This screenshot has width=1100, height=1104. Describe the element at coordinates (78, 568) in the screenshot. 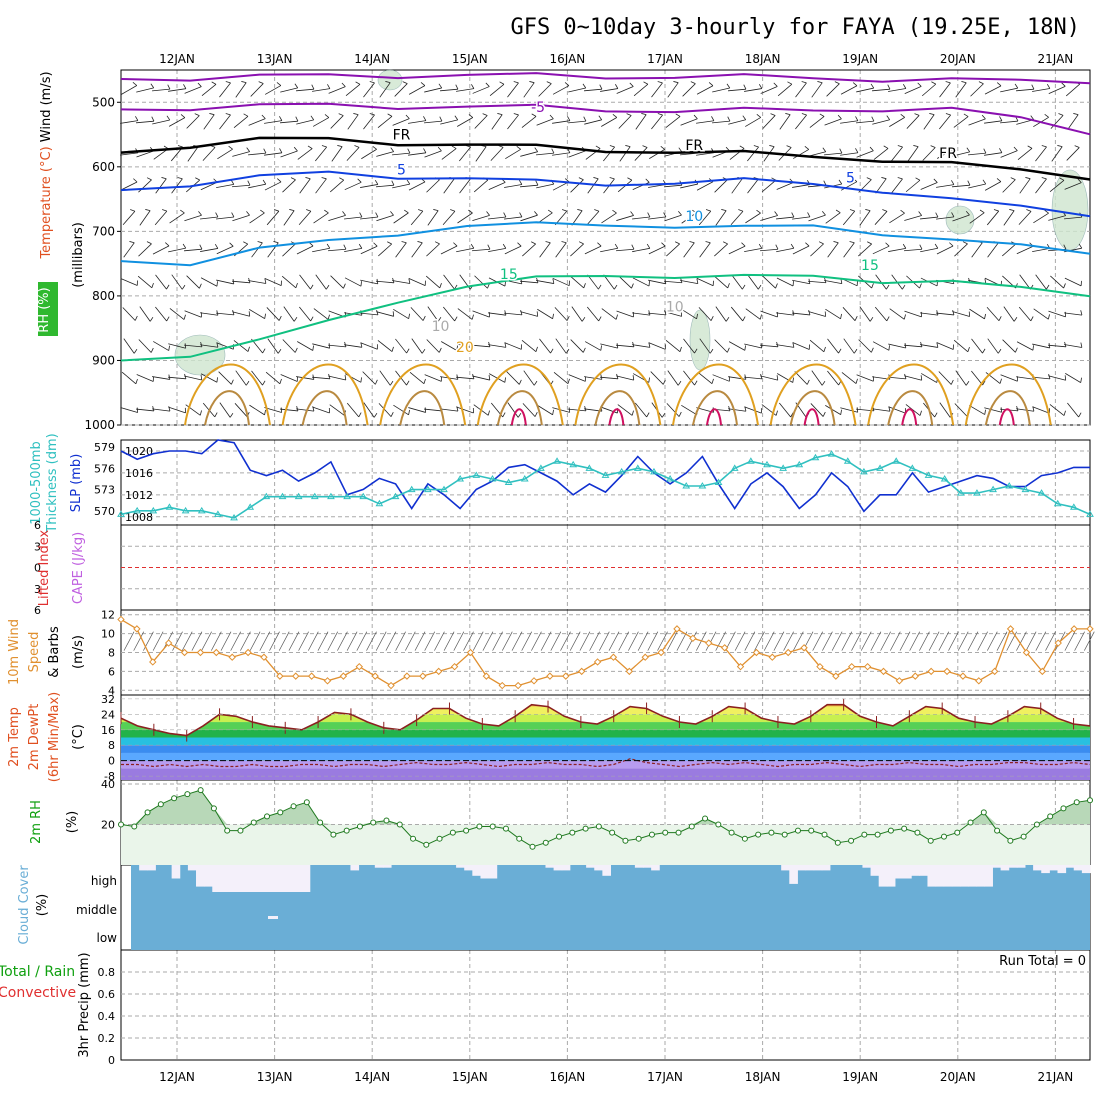

I see `cape-axis-label: CAPE (J/kg)` at that location.